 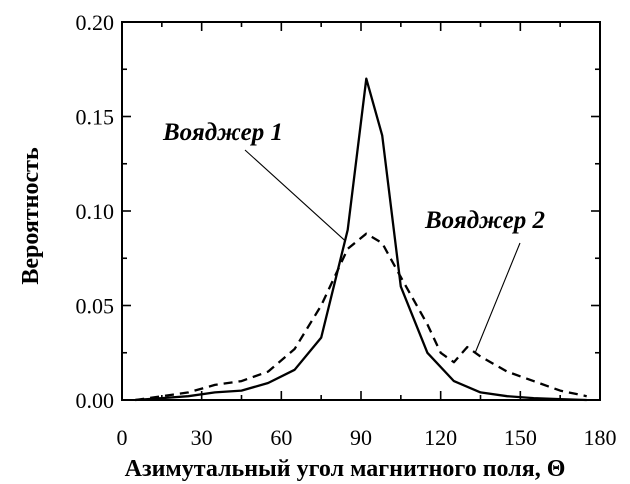 I want to click on x-tick-label: 180, so click(x=600, y=437).